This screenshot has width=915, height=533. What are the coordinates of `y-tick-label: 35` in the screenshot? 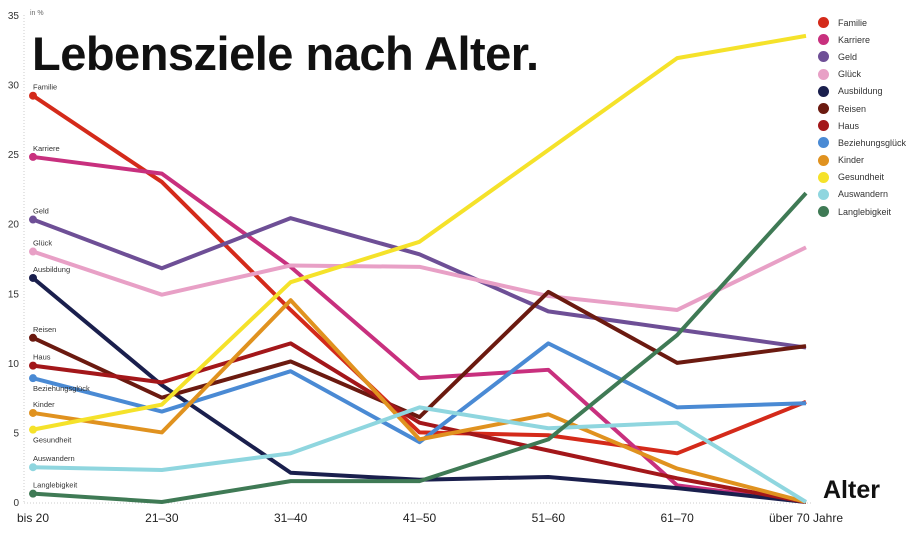 It's located at (14, 16).